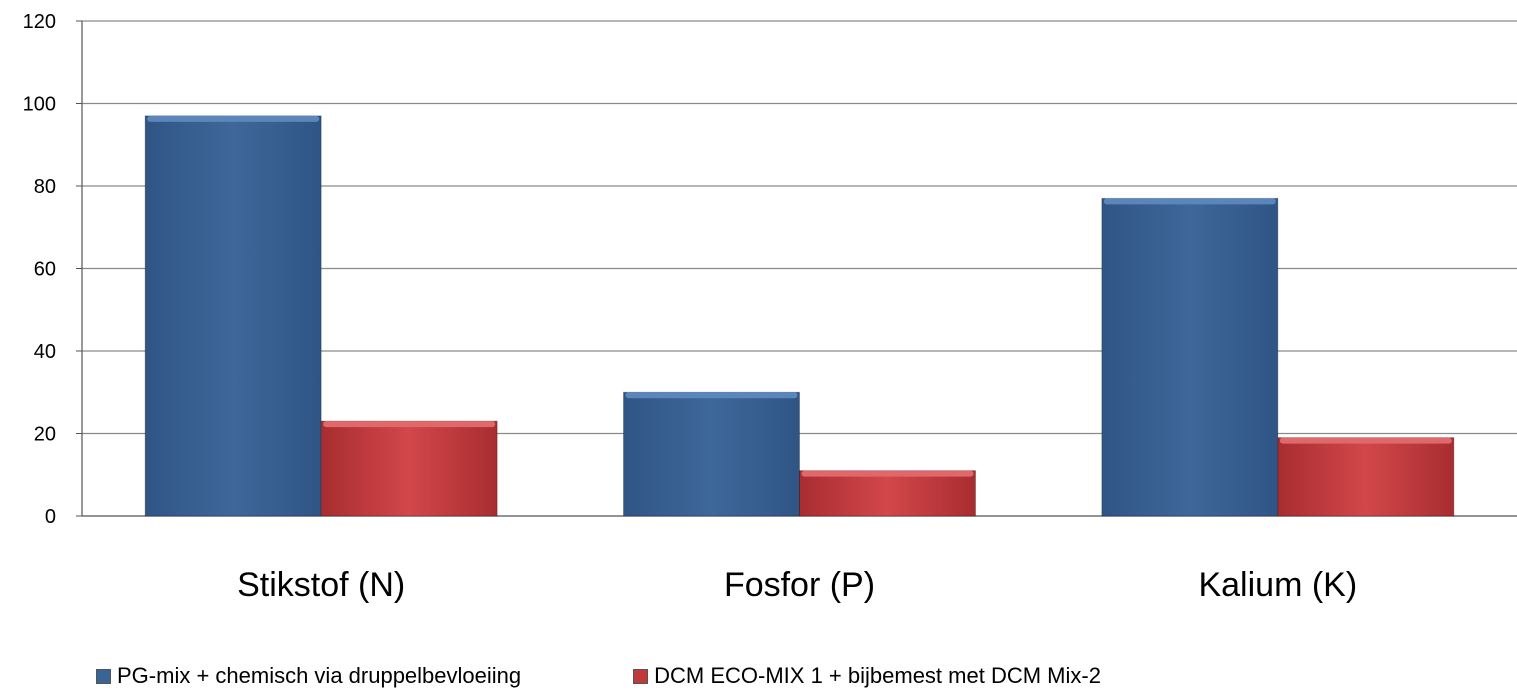  Describe the element at coordinates (319, 675) in the screenshot. I see `legend-label-series-1: PG-mix + chemisch via druppelbevloeiing` at that location.